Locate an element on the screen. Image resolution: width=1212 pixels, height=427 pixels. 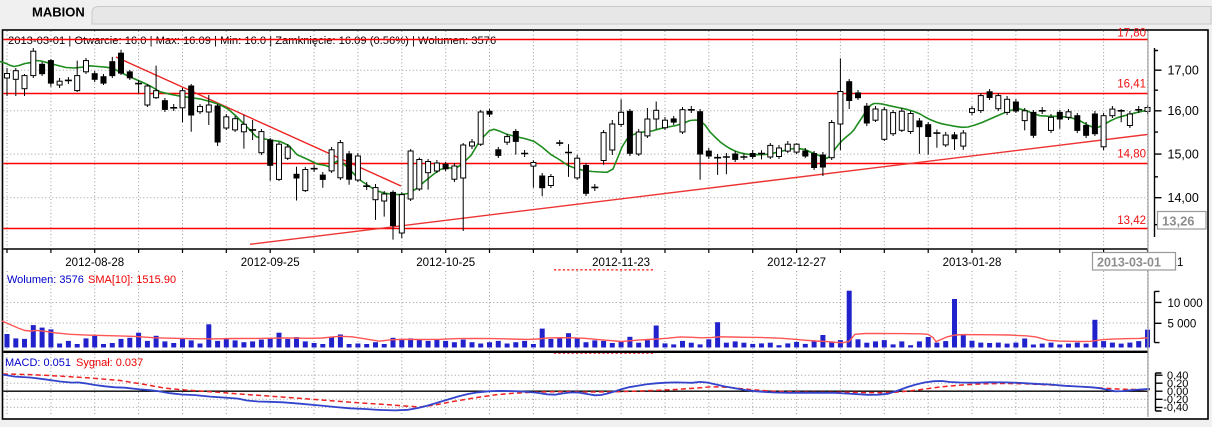
svg-text: -0,40 is located at coordinates (1175, 408).